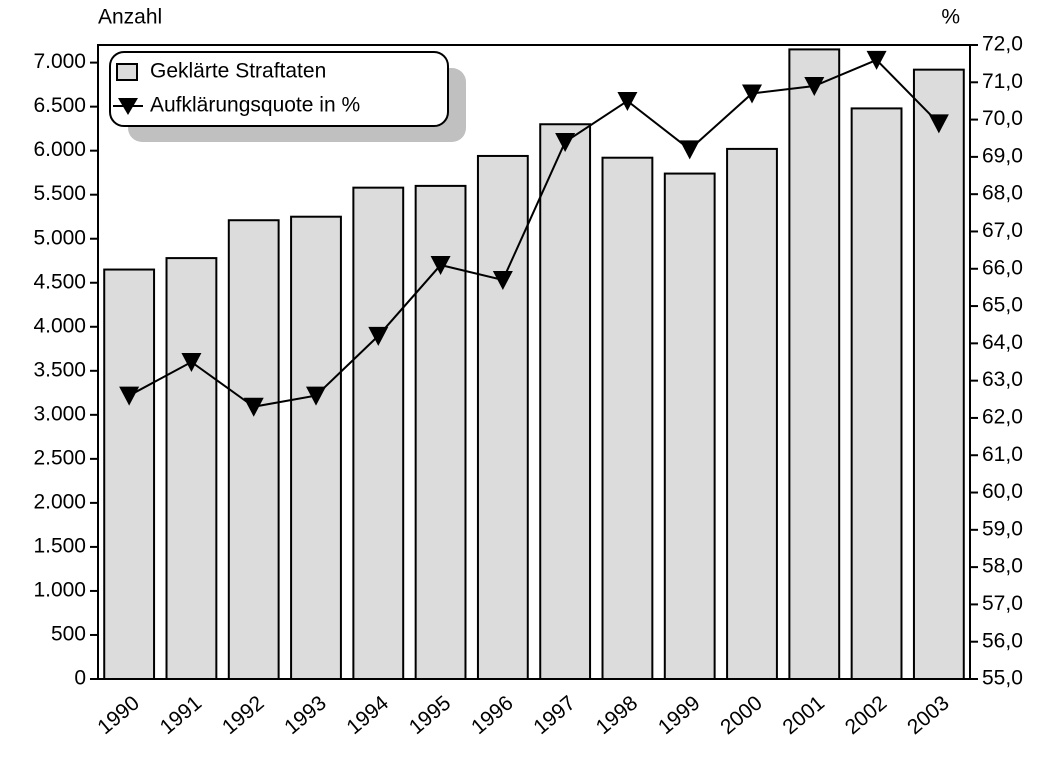 The image size is (1044, 758). Describe the element at coordinates (950, 17) in the screenshot. I see `y2-axis-label: %` at that location.